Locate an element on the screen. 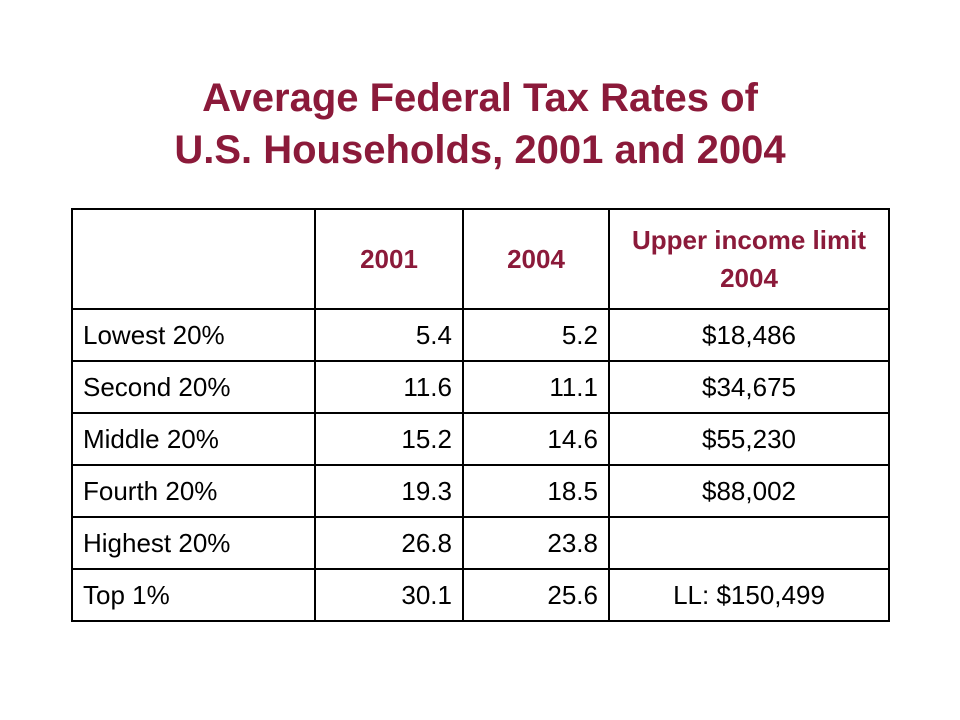  rate-2004: 23.8 is located at coordinates (536, 543).